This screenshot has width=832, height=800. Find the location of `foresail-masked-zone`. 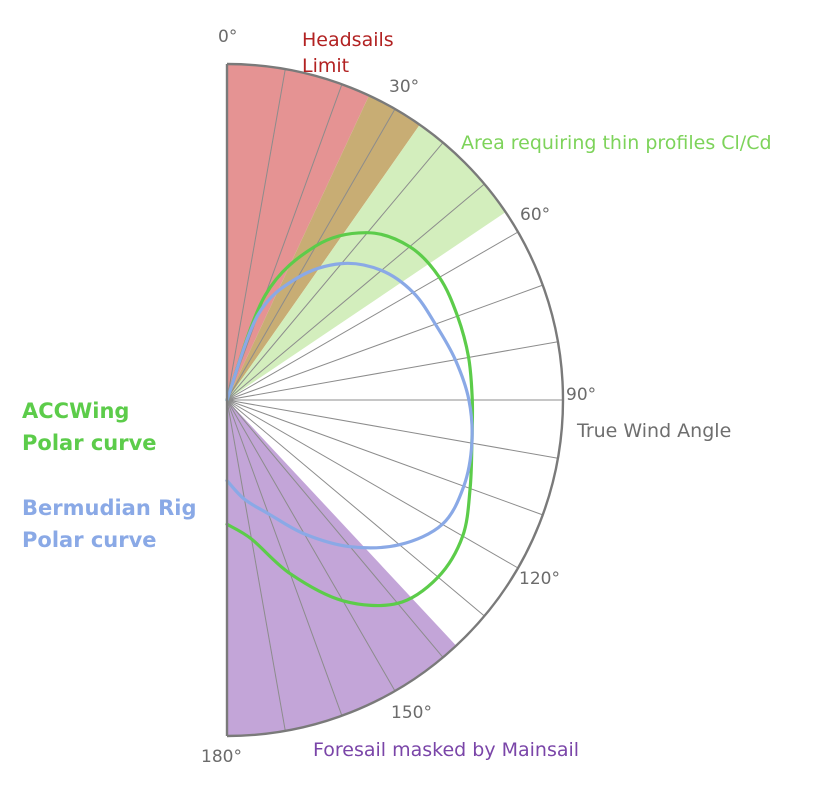

foresail-masked-zone is located at coordinates (342, 568).